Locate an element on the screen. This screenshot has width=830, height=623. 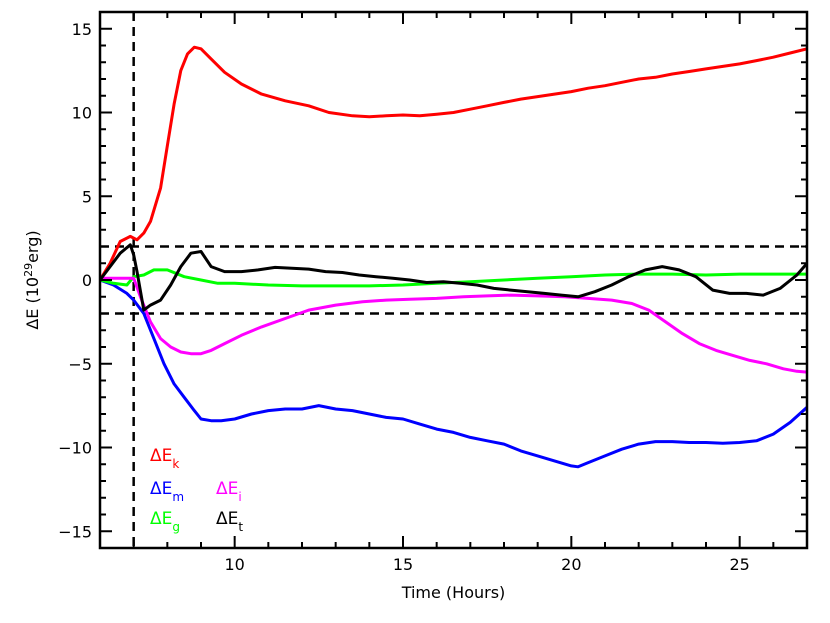
legend-entry-m: ΔEm is located at coordinates (167, 491).